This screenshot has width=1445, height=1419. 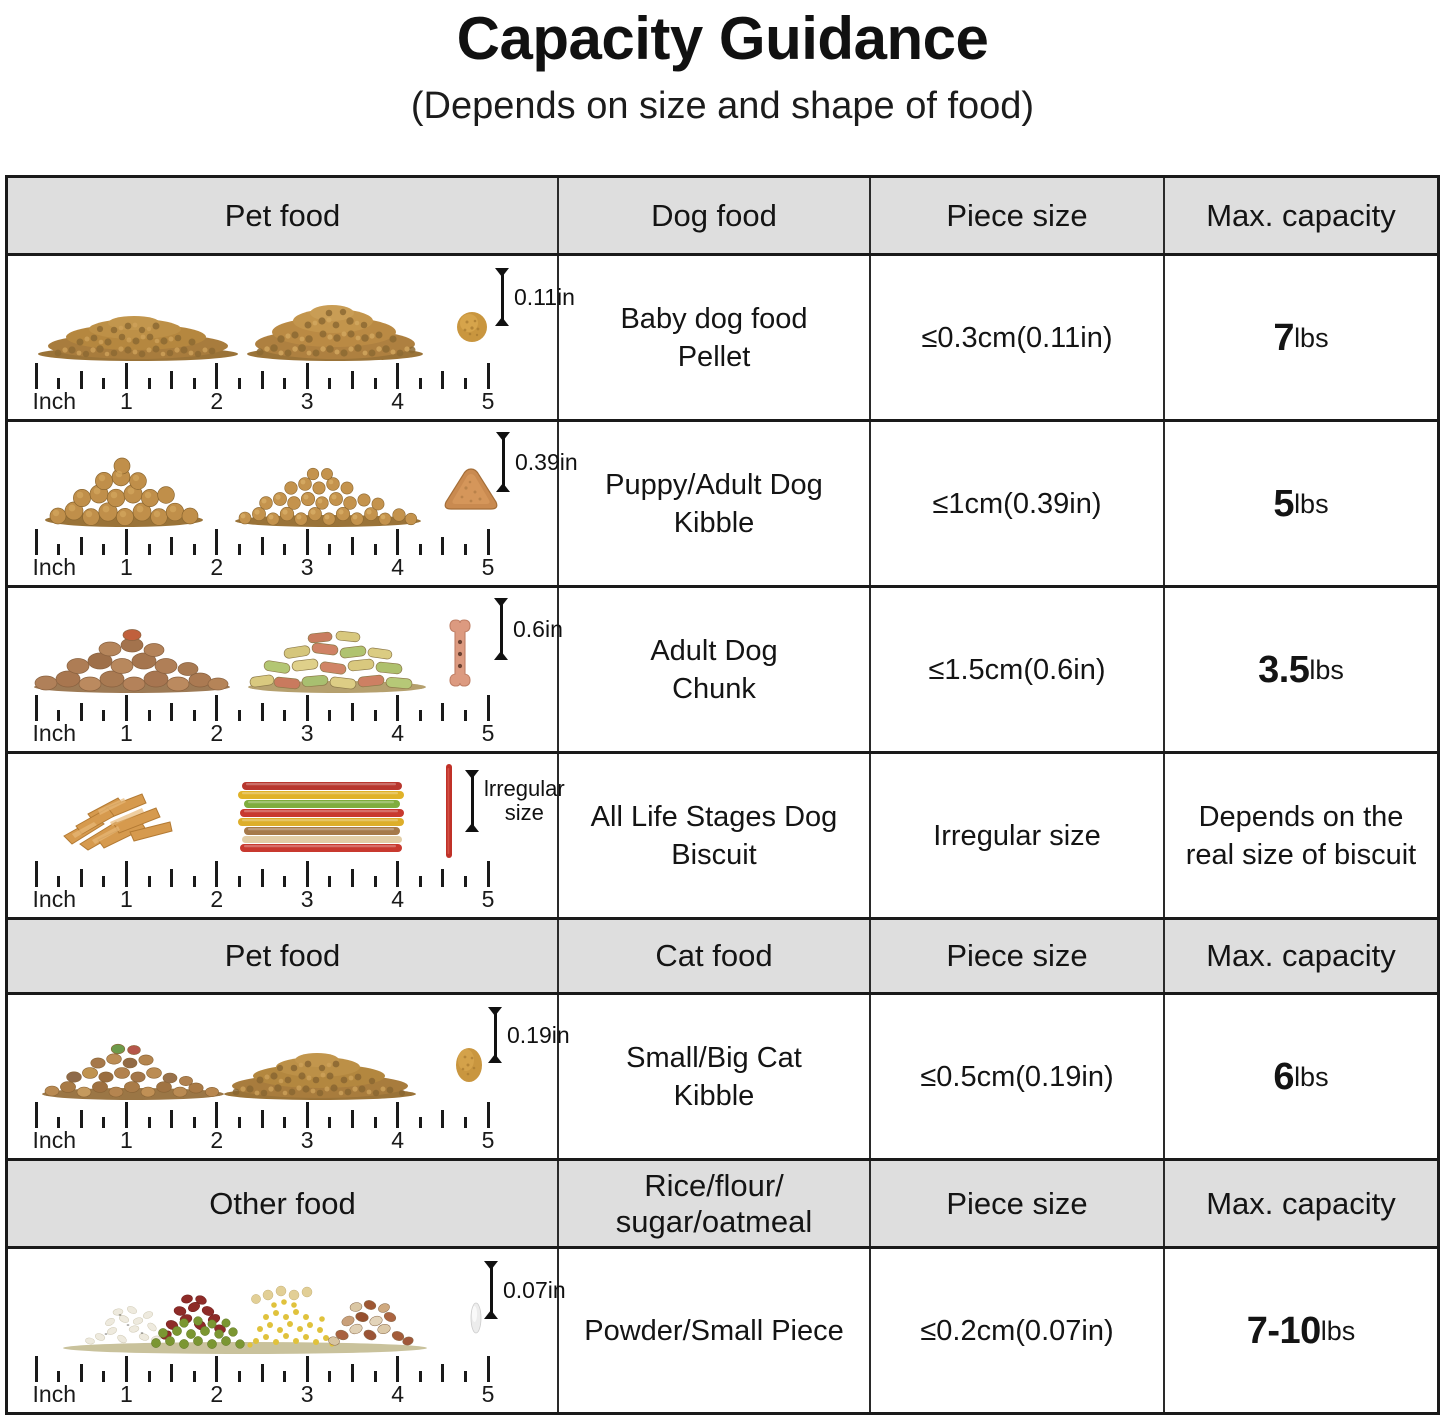 What do you see at coordinates (1018, 1330) in the screenshot?
I see `piece-size-value: ≤0.2cm(0.07in)` at bounding box center [1018, 1330].